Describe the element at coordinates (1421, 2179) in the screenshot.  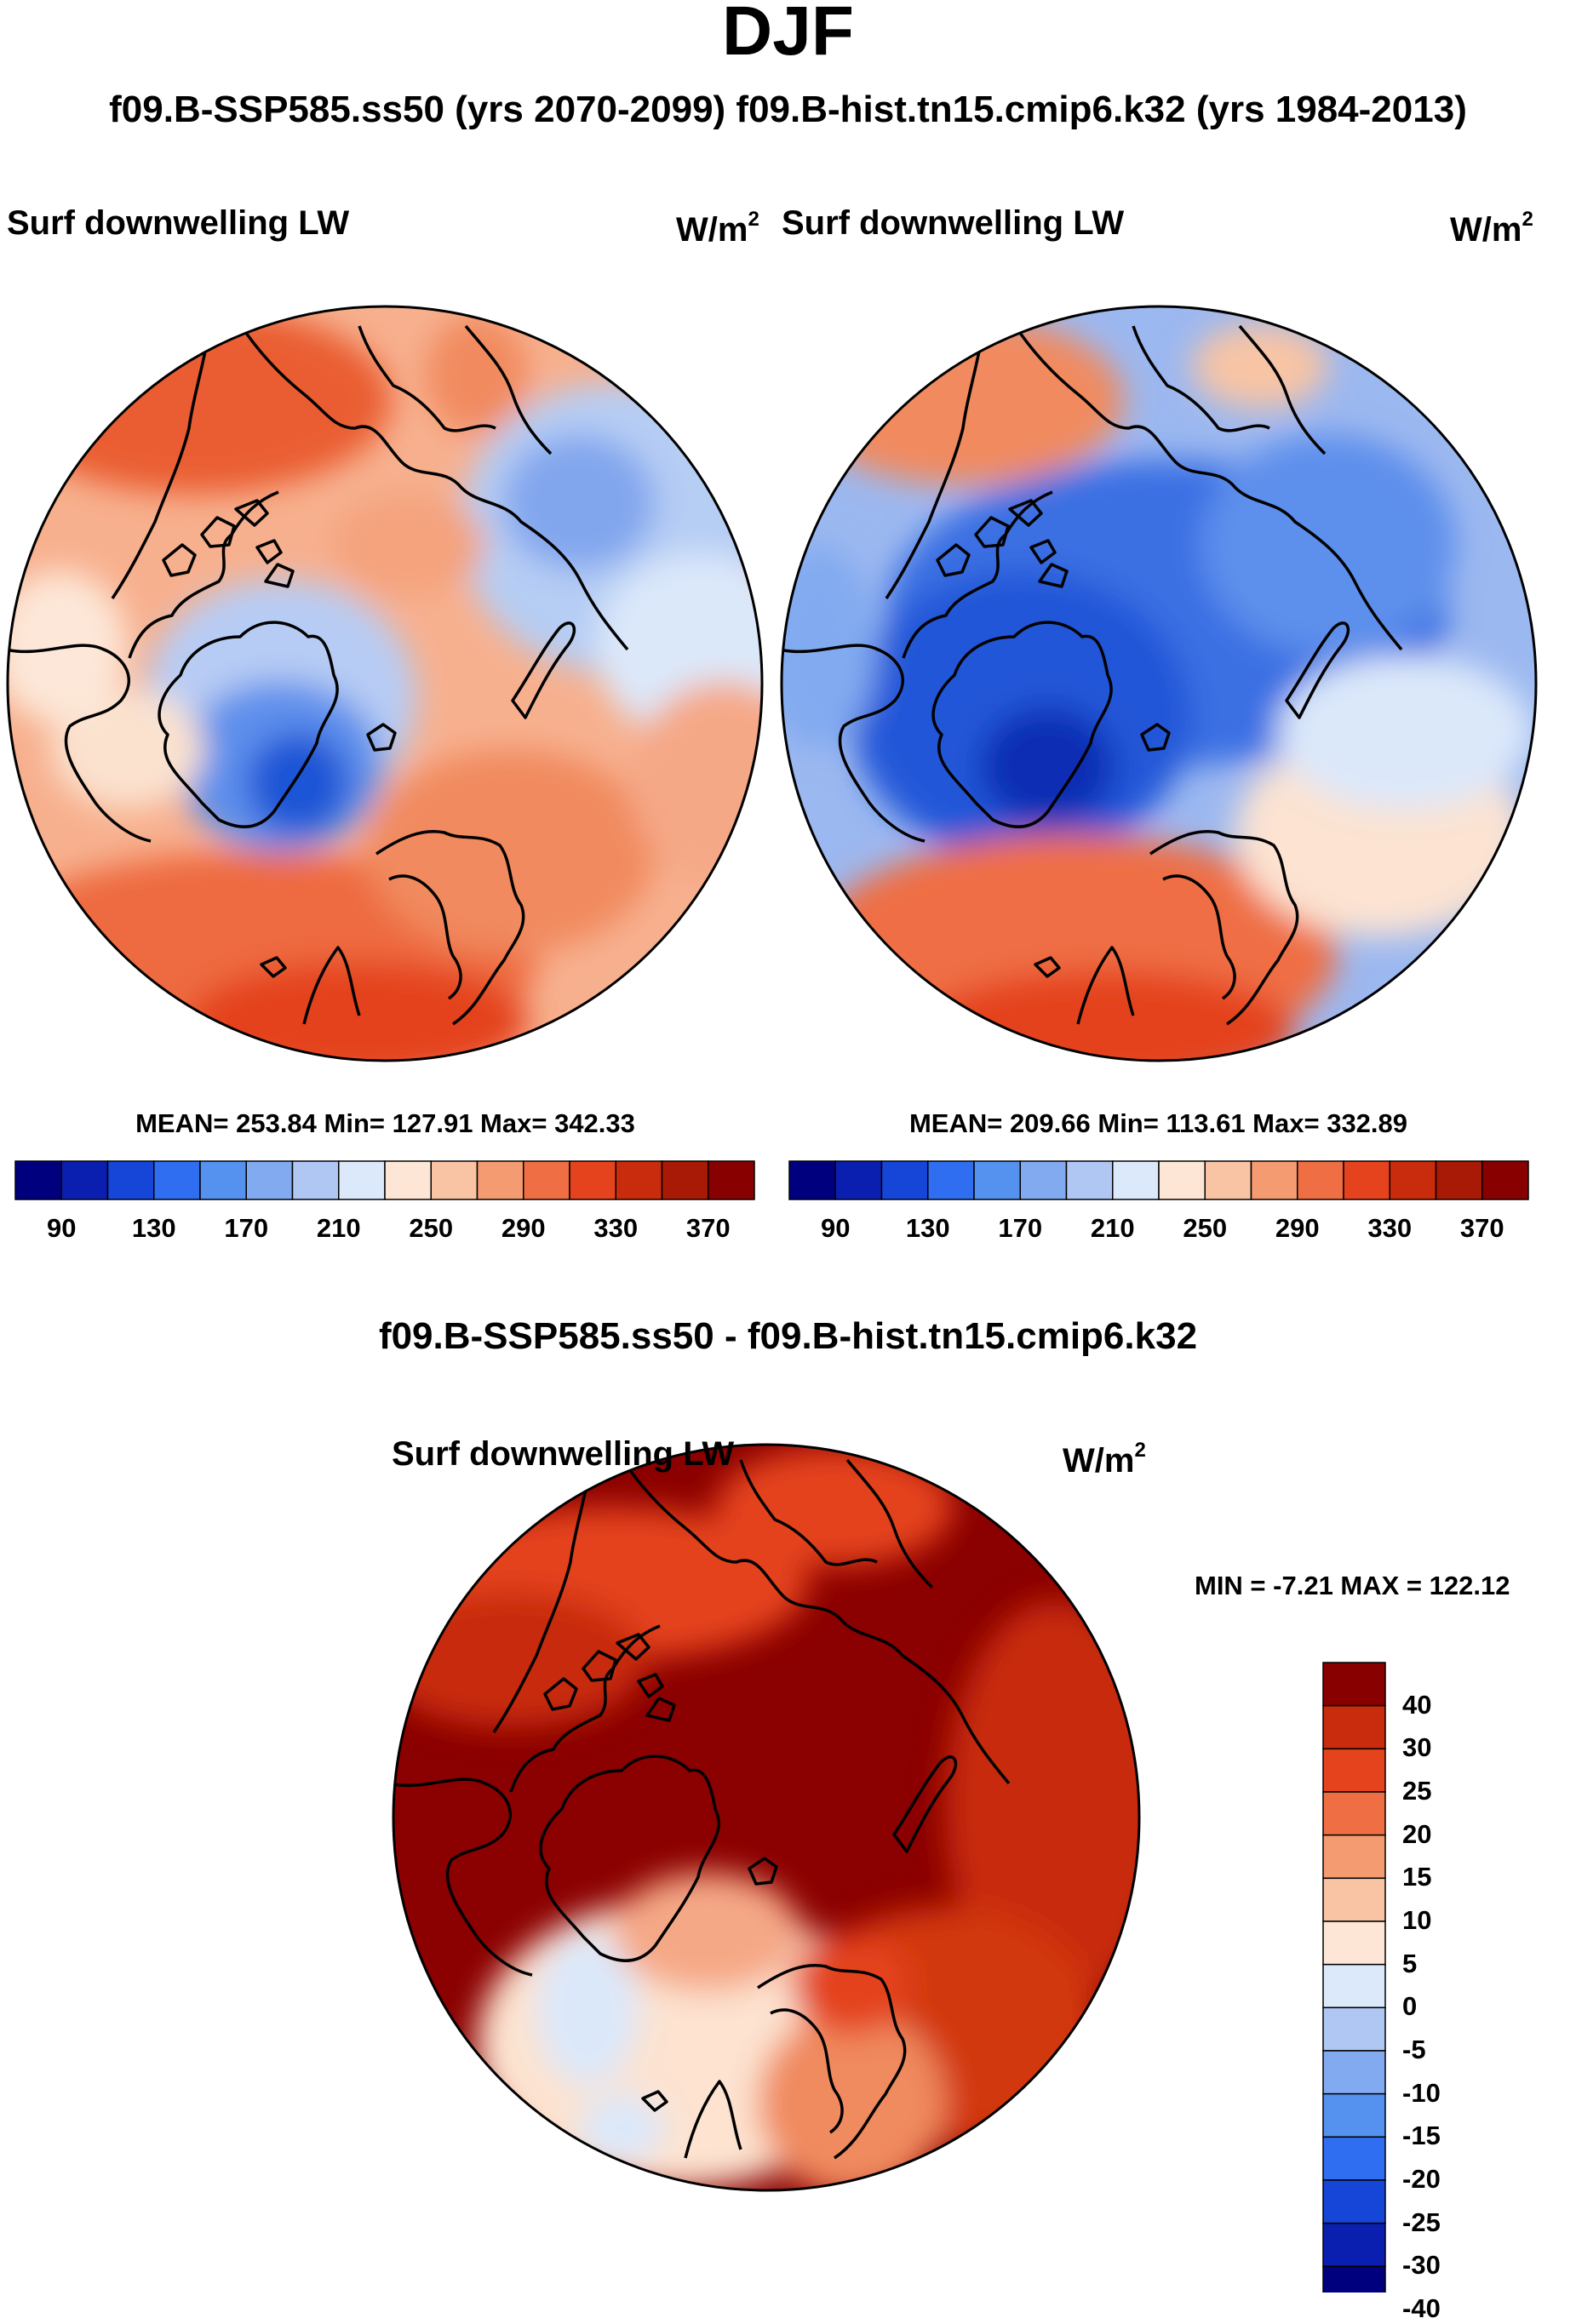
I see `colorbar-difference-tick-label: -20` at that location.